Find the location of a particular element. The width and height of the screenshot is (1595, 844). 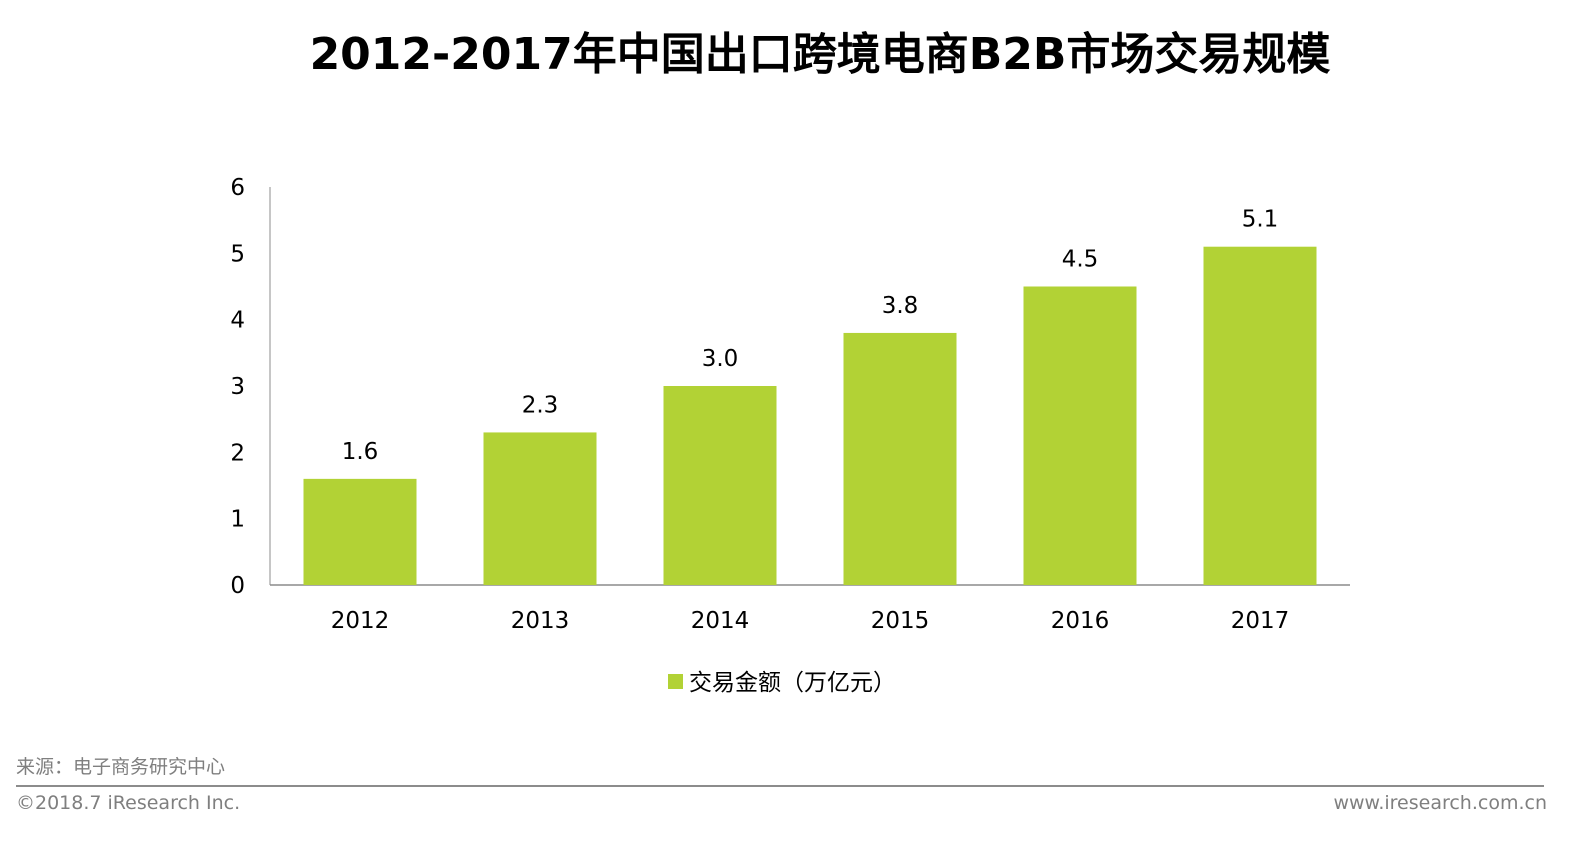

data-label: 1.6 is located at coordinates (360, 452).